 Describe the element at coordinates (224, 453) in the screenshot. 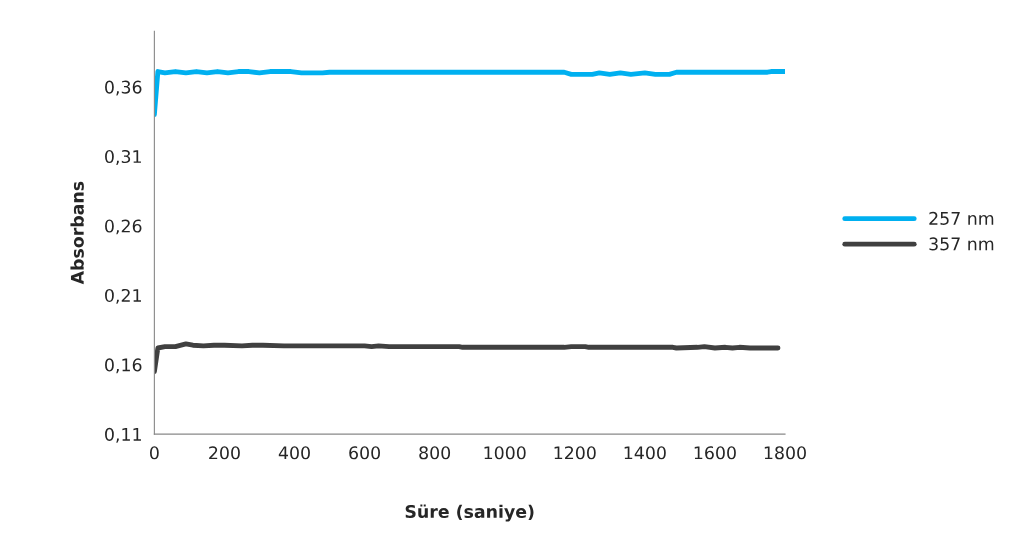

I see `x-tick-label: 200` at that location.